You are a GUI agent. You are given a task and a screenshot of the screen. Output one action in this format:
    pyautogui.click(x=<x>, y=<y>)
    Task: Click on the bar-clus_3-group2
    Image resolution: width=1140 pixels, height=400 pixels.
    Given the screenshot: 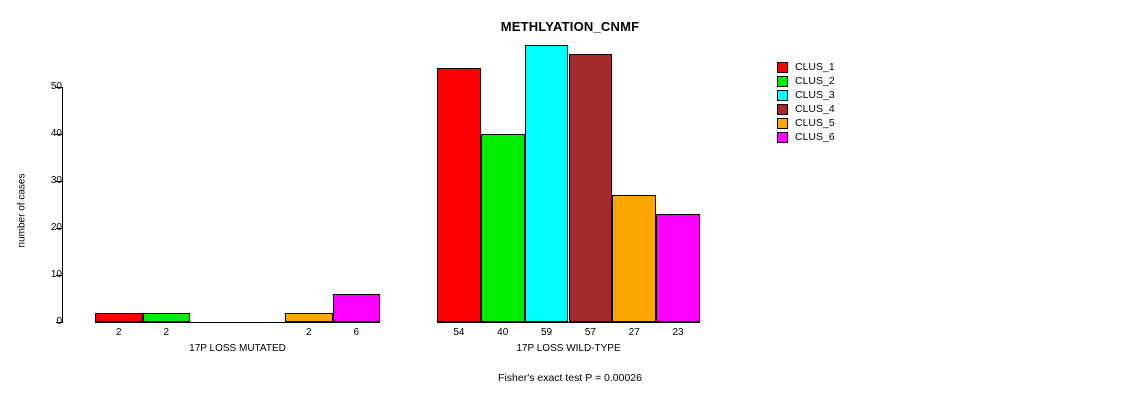 What is the action you would take?
    pyautogui.click(x=546, y=183)
    